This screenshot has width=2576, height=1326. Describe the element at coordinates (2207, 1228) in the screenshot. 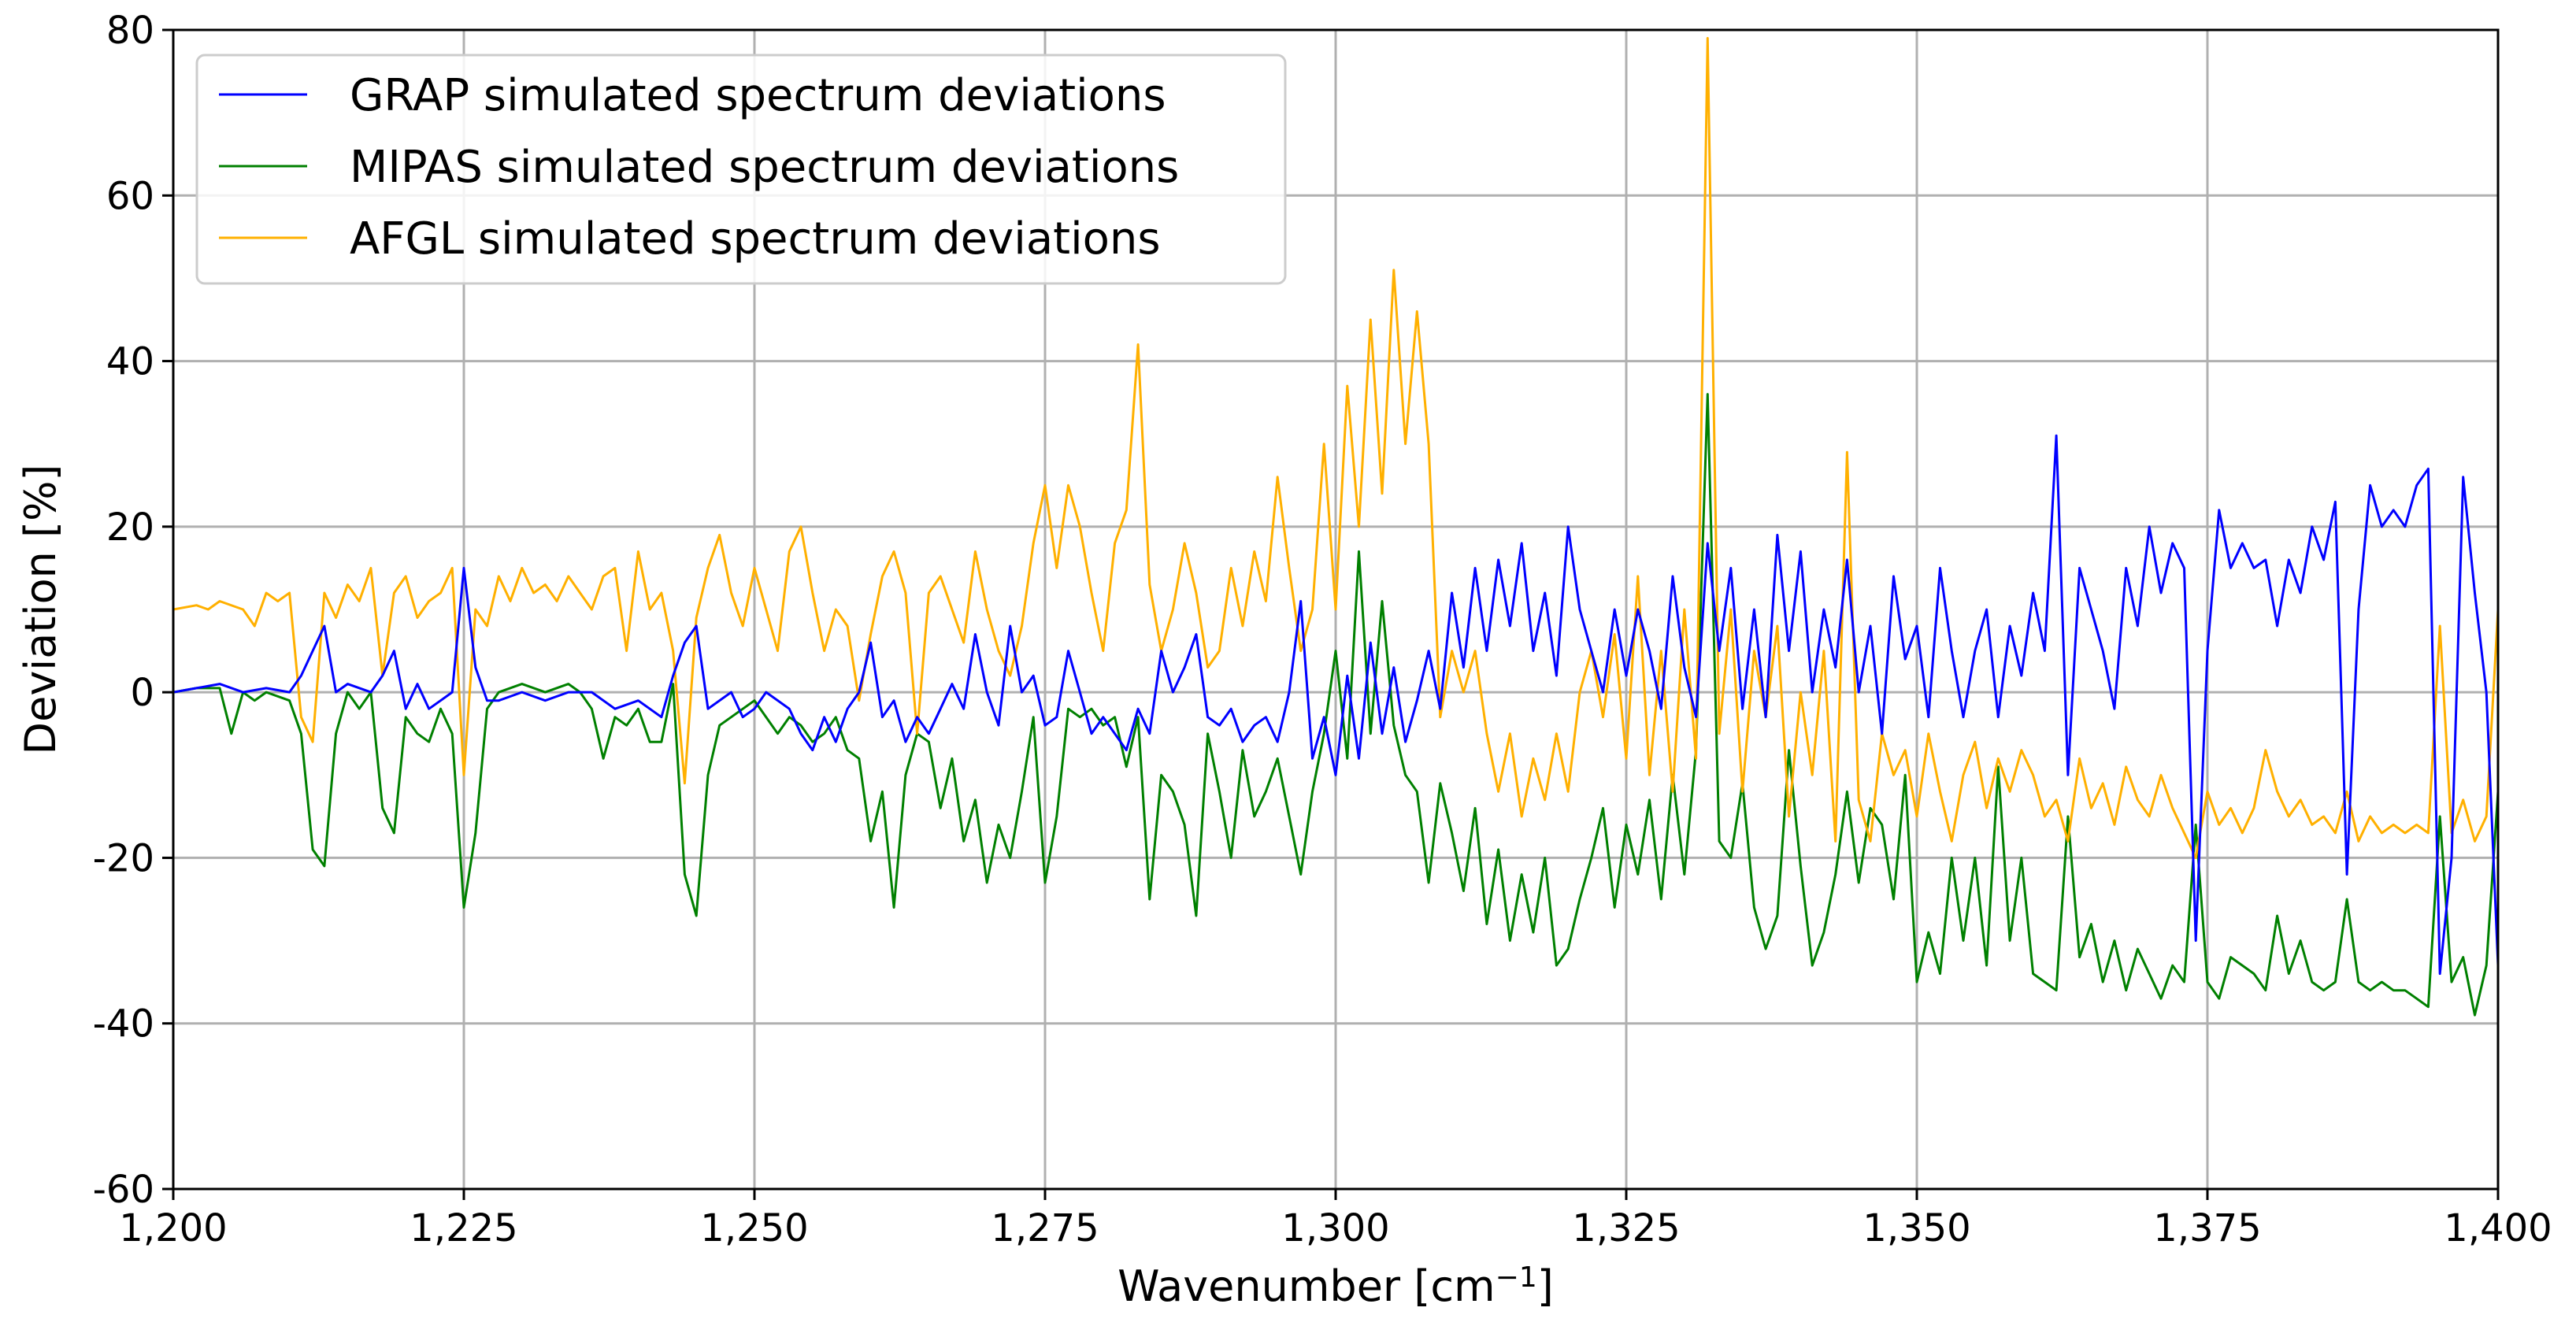

I see `x-tick-label: 1,375` at that location.